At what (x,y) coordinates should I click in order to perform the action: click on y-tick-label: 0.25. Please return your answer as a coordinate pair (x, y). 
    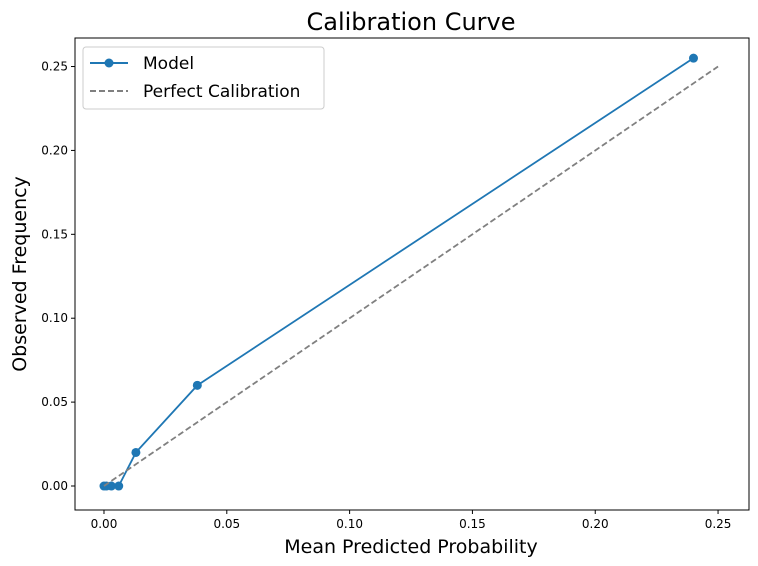
    Looking at the image, I should click on (54, 67).